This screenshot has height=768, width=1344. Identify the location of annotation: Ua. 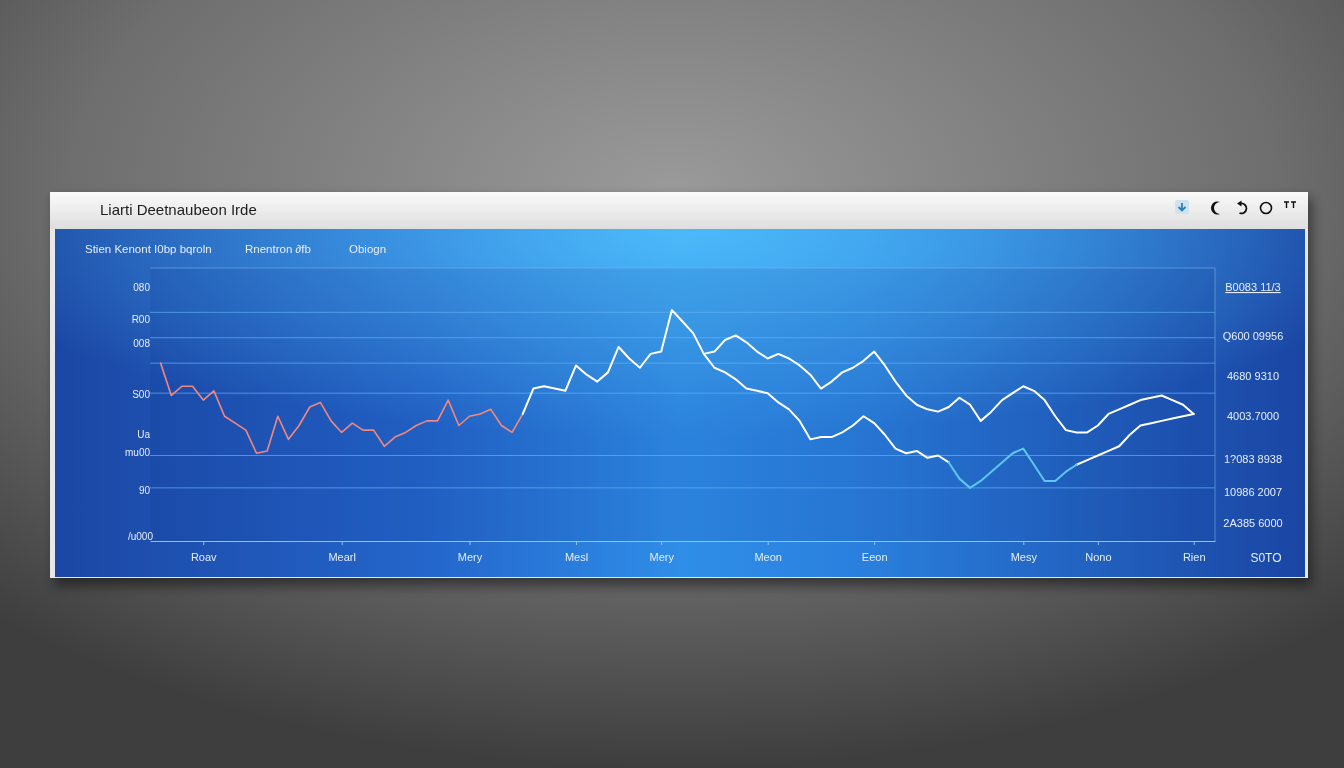
(144, 434).